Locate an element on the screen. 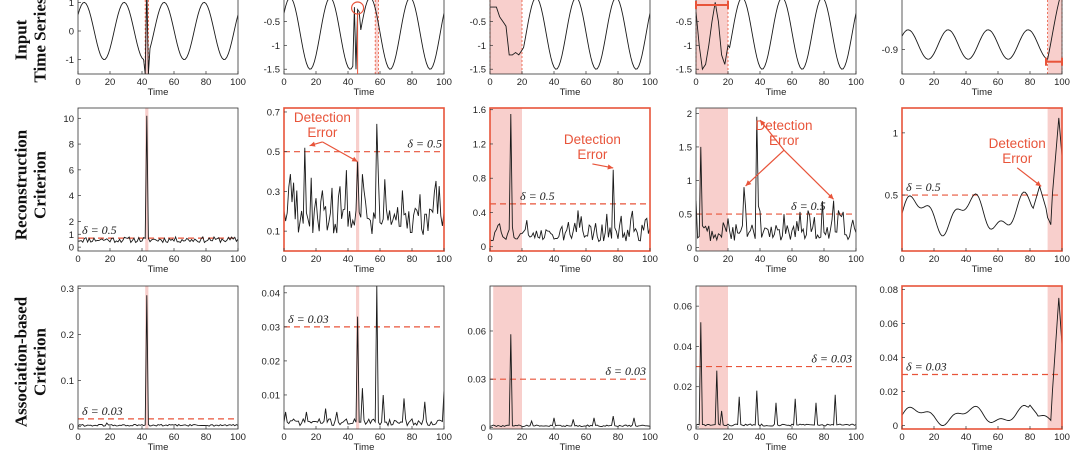 This screenshot has height=460, width=1080. chart-panel-r2-c3: δ = 0.03 0 20 40 60 80 100 Time 0 0.02 0.04 0.06 is located at coordinates (769, 369).